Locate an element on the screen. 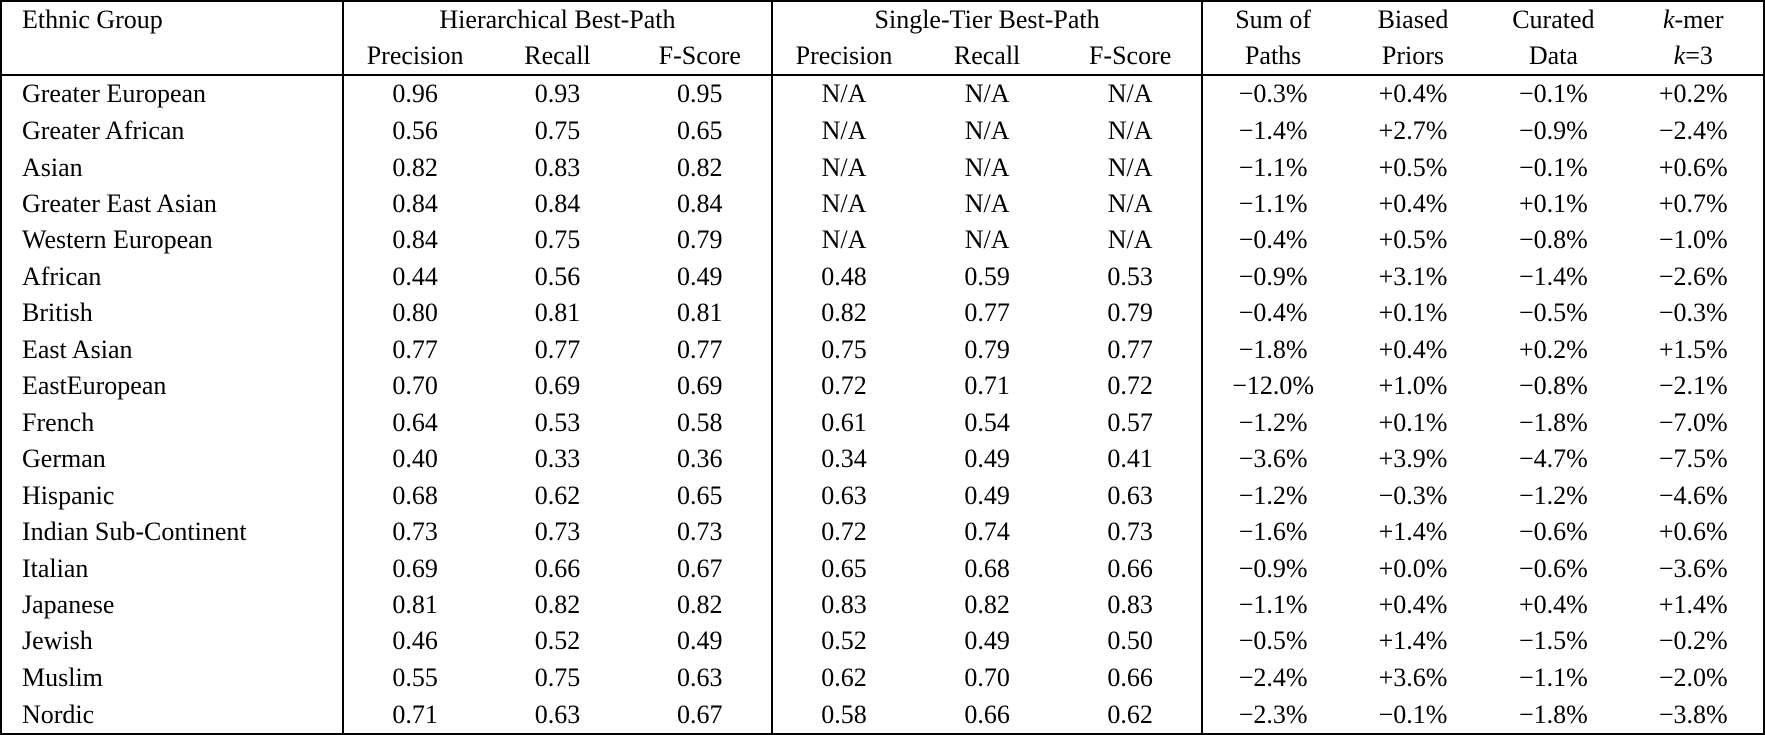  hier-recall-cell: 0.84 is located at coordinates (557, 203).